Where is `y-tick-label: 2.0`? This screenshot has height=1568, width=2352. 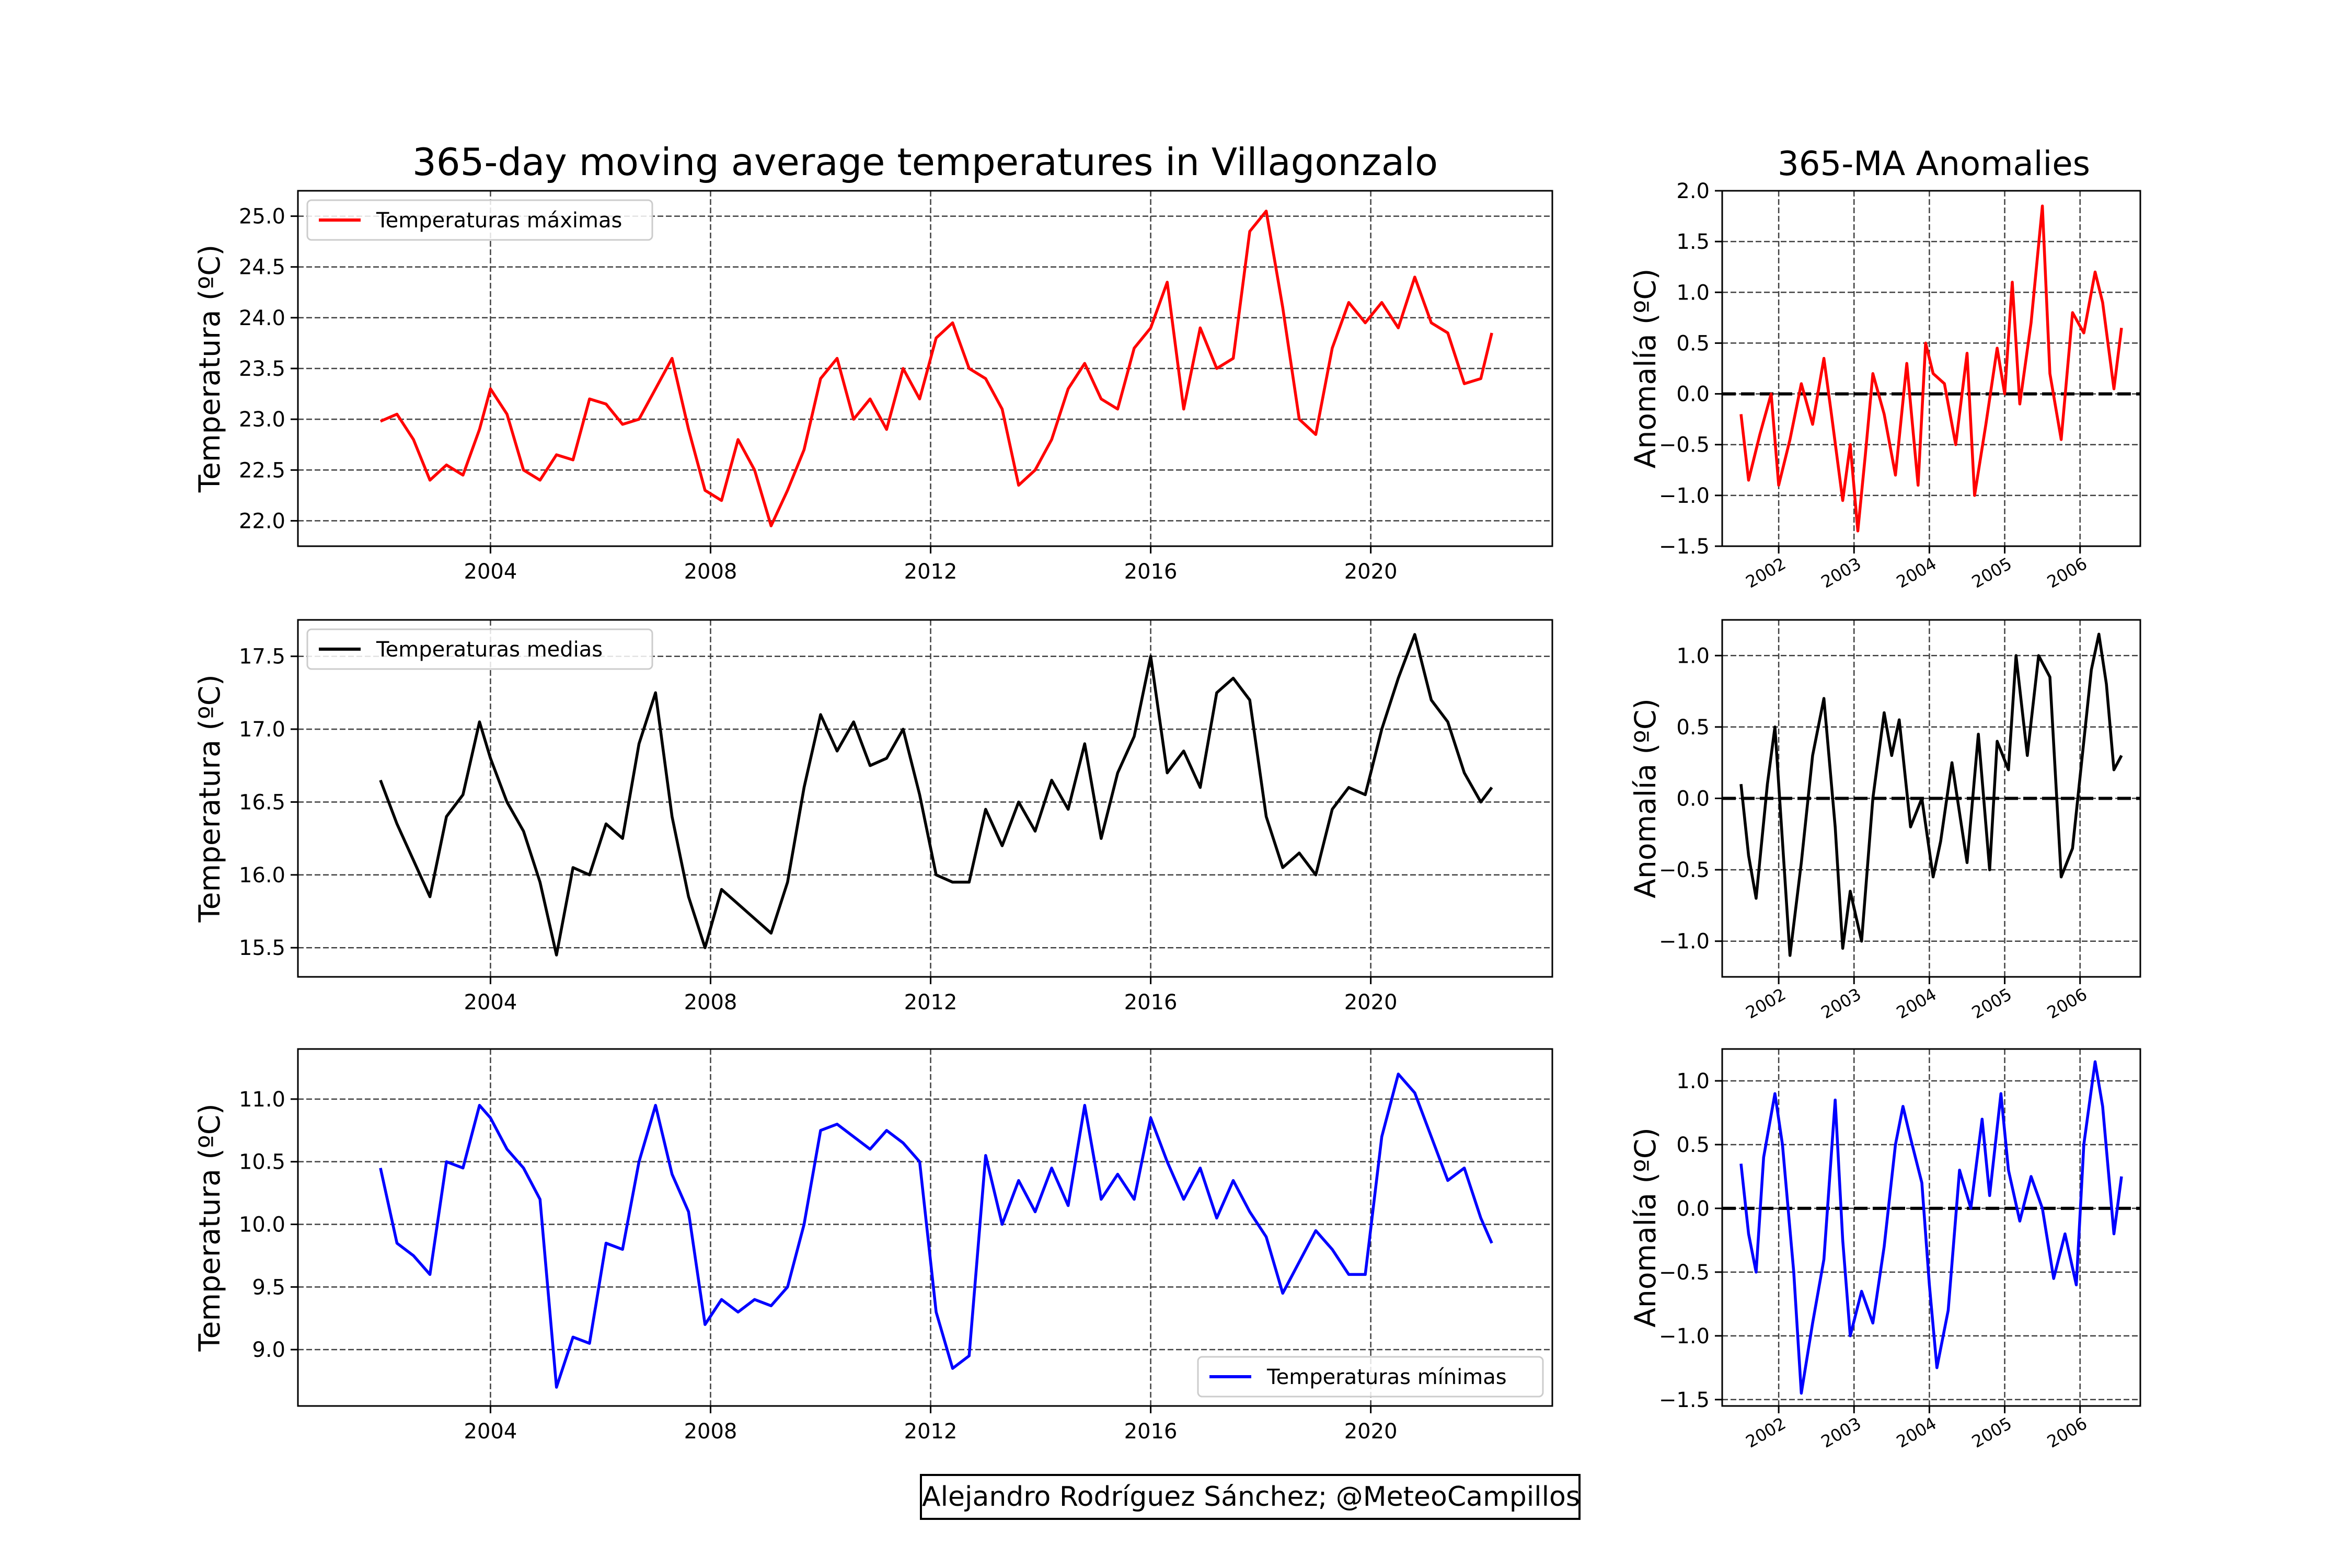 y-tick-label: 2.0 is located at coordinates (1693, 191).